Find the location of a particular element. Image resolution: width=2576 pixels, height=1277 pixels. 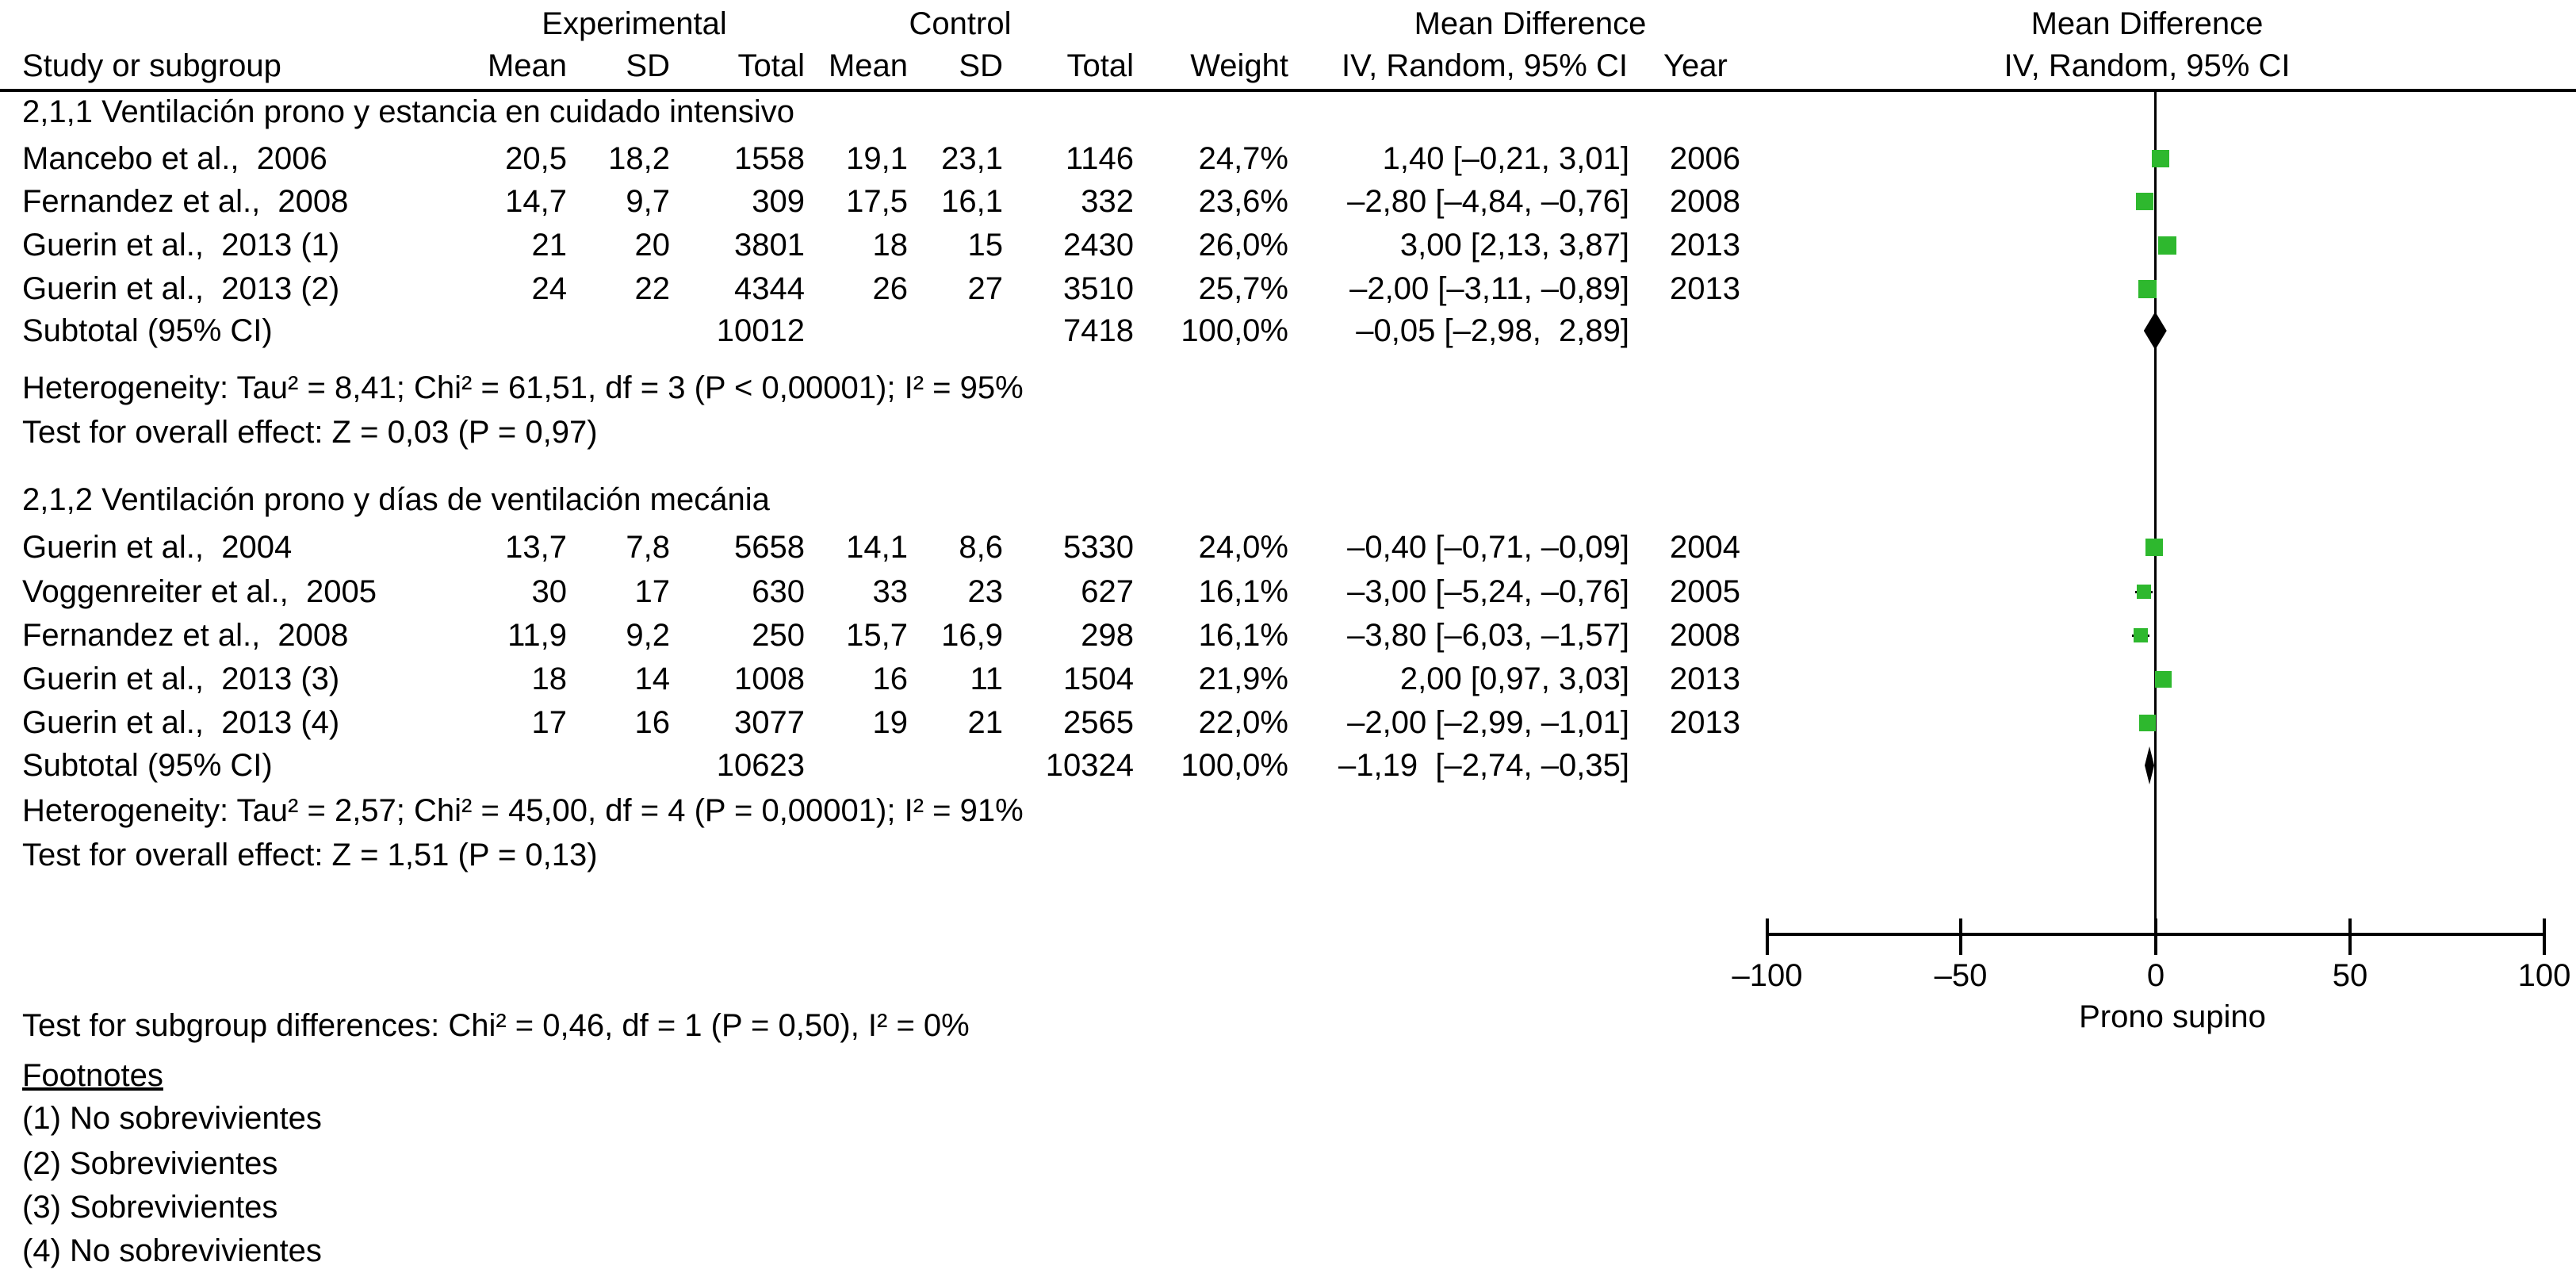

axis-tick-label: 100 is located at coordinates (2544, 976).